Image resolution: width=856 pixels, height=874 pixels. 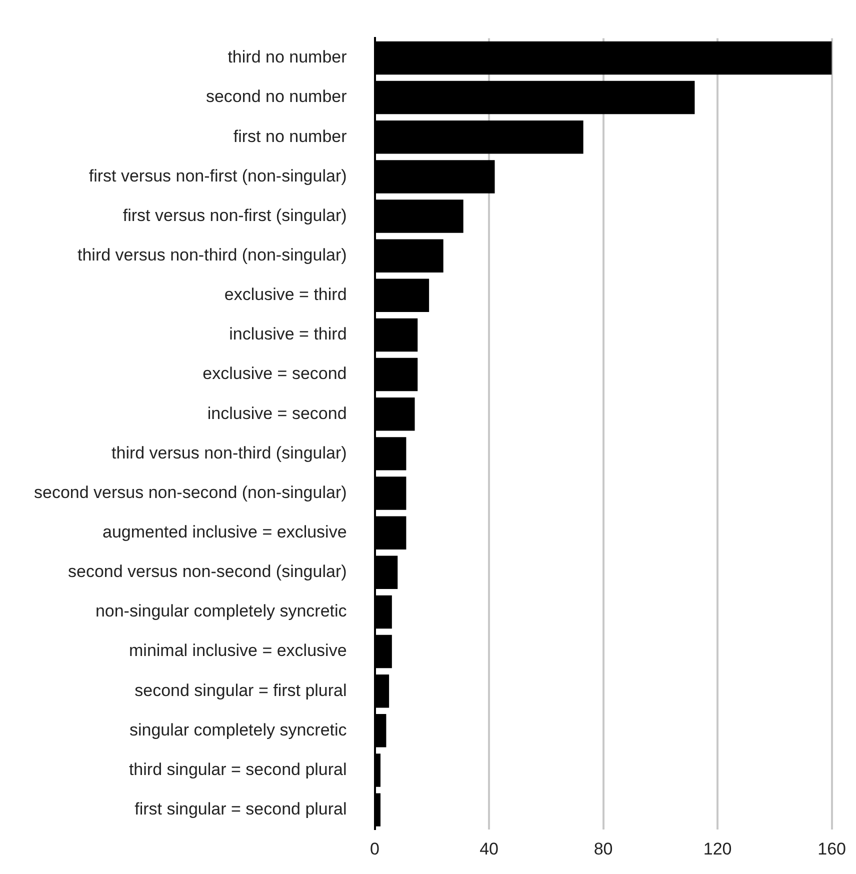 What do you see at coordinates (717, 848) in the screenshot?
I see `x-tick-label: 120` at bounding box center [717, 848].